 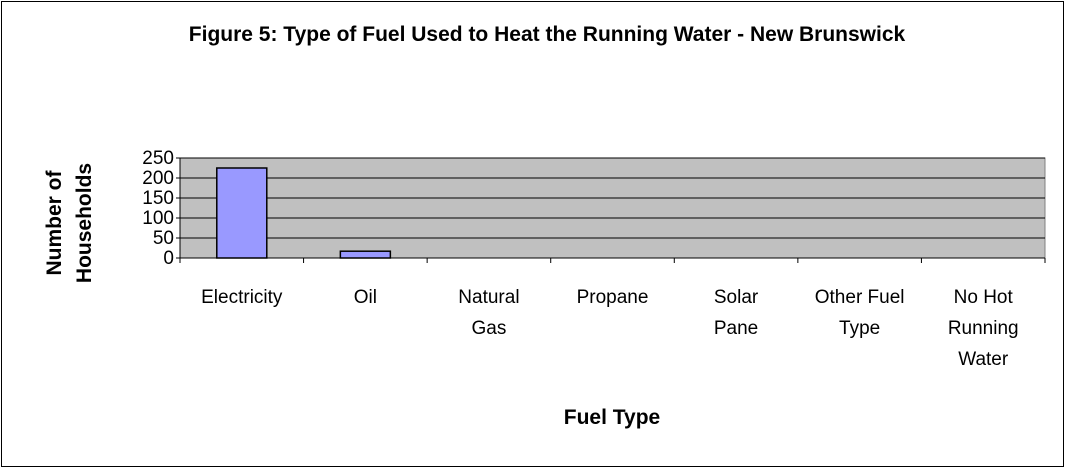 I want to click on x-tick-label: Other Fuel Type, so click(x=859, y=313).